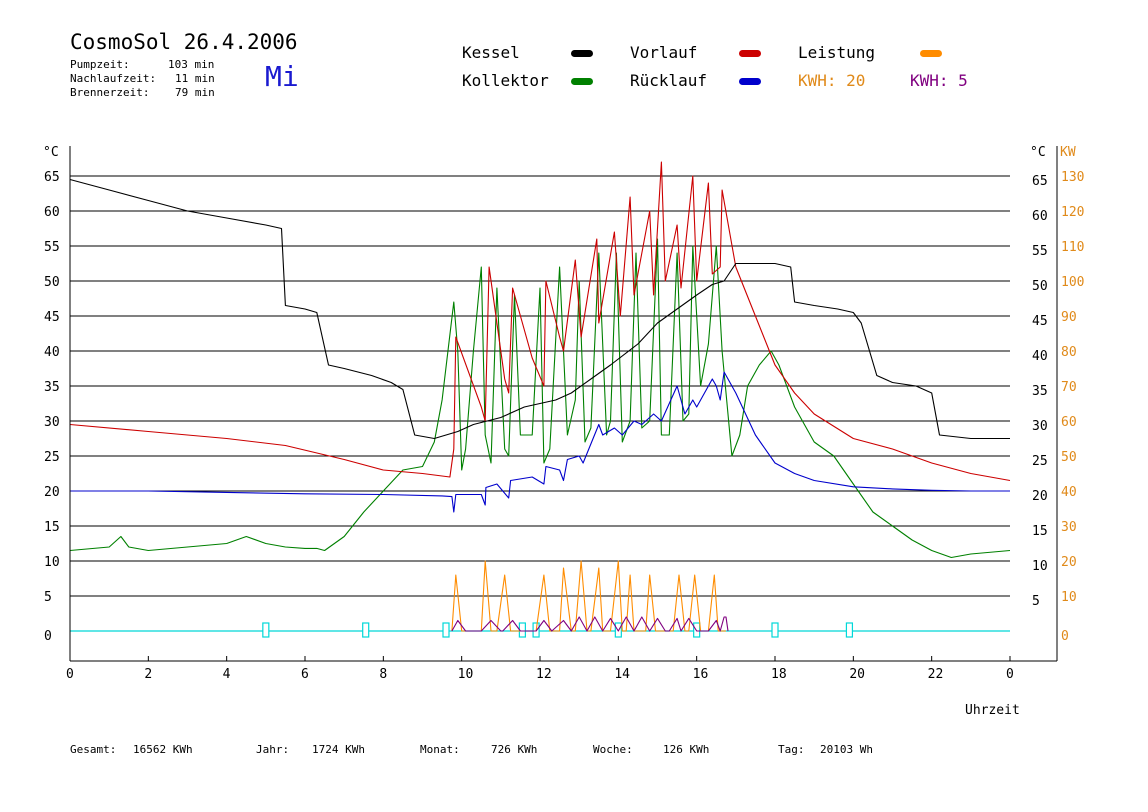  What do you see at coordinates (1072, 247) in the screenshot?
I see `y-tick-label-right-kw: 110` at bounding box center [1072, 247].